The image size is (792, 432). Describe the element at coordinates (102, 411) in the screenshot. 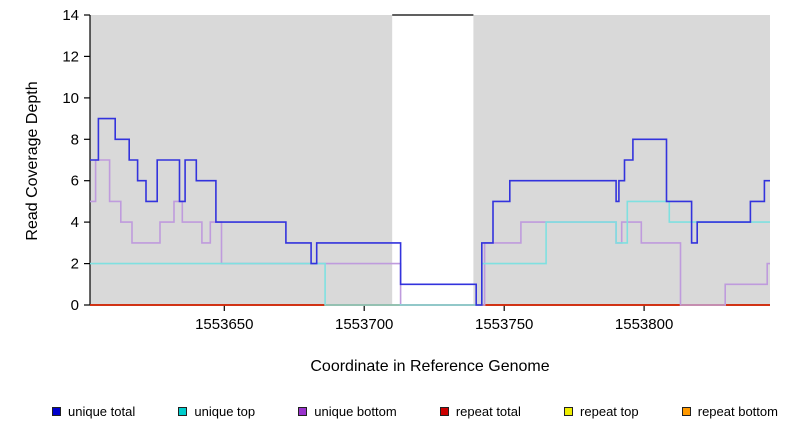

I see `legend-label: unique total` at that location.